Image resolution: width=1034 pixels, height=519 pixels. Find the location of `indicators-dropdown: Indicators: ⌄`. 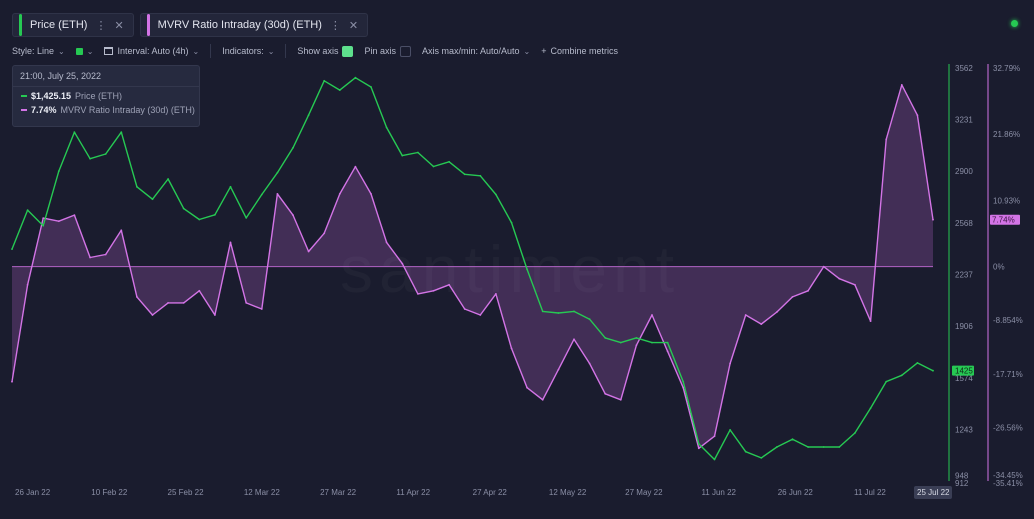

indicators-dropdown: Indicators: ⌄ is located at coordinates (248, 51).